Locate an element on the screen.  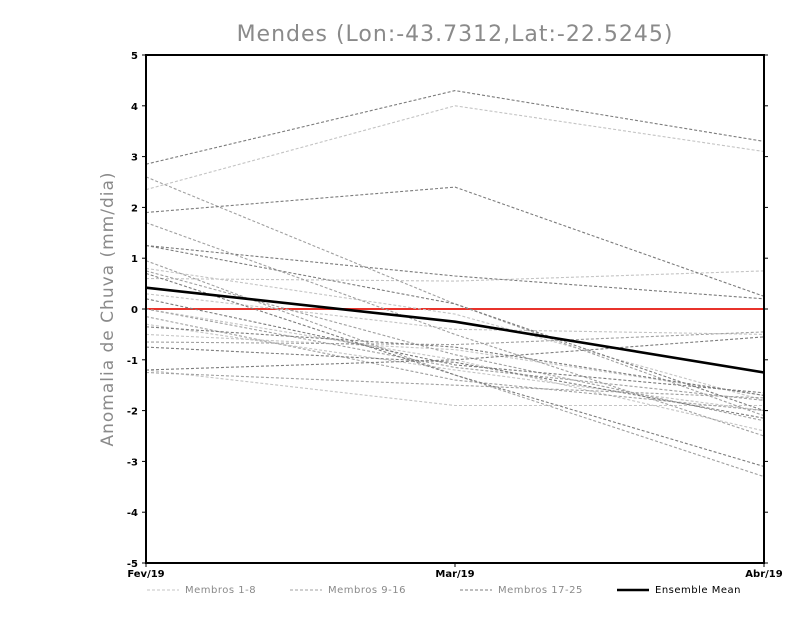
x-tick-label-fev-19: Fev/19 is located at coordinates (145, 574).